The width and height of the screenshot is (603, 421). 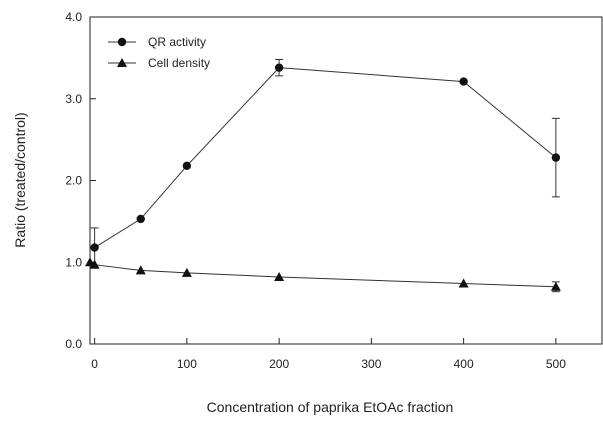 I want to click on legend-item-cell-density: Cell density, so click(x=159, y=63).